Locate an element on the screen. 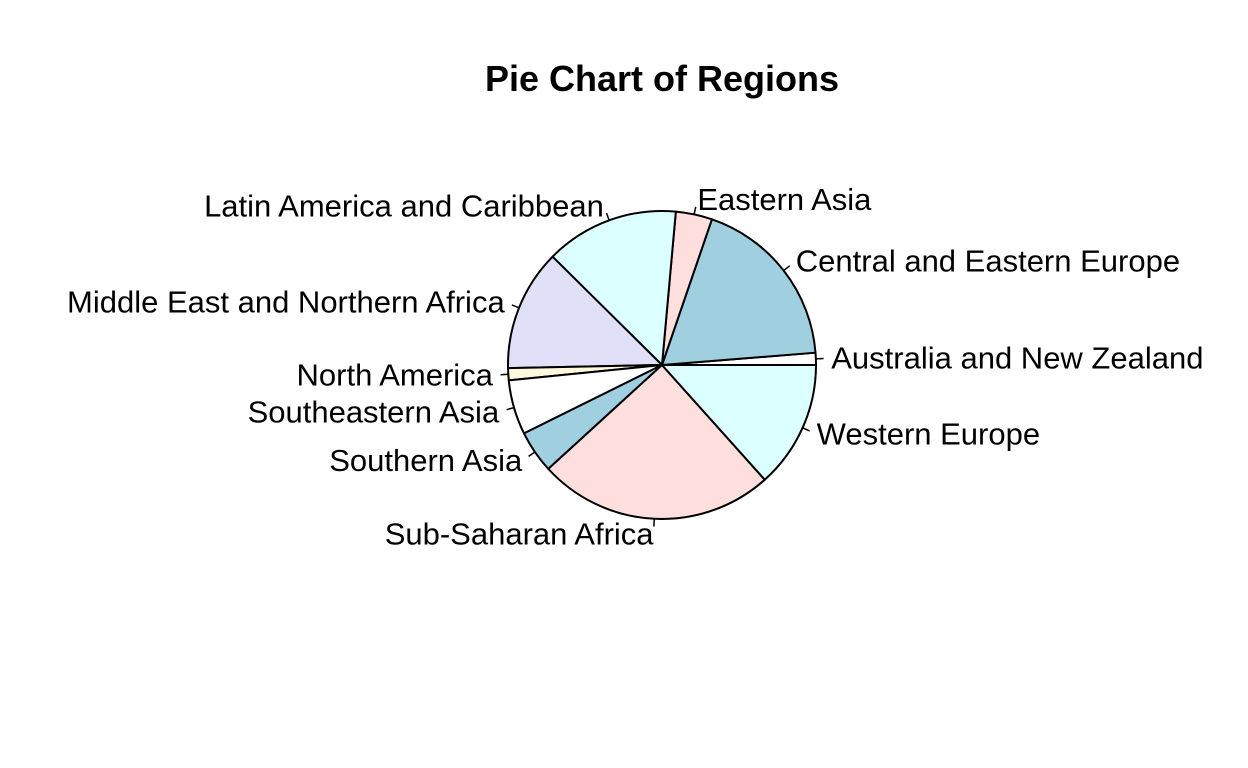 The width and height of the screenshot is (1248, 768). slice-label: Central and Eastern Europe is located at coordinates (988, 261).